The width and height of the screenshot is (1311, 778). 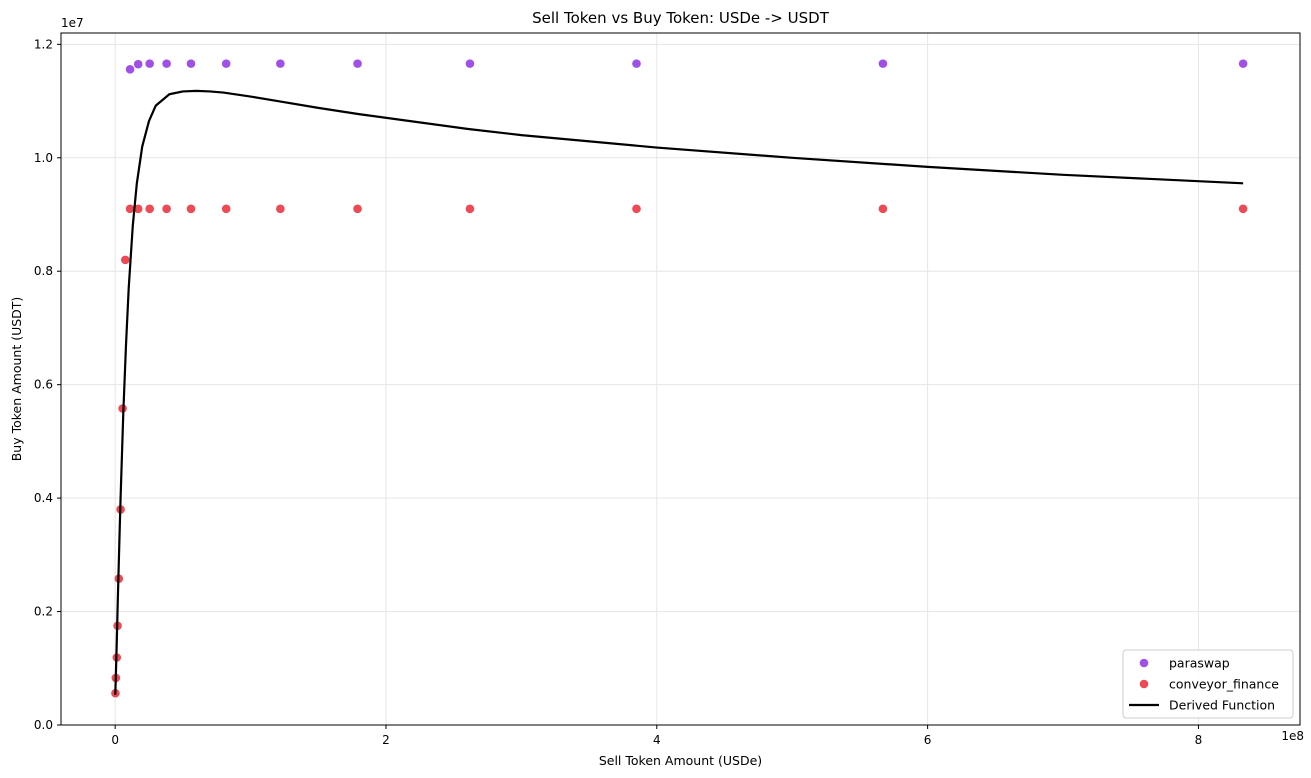 I want to click on x-tick-label: 0, so click(x=115, y=740).